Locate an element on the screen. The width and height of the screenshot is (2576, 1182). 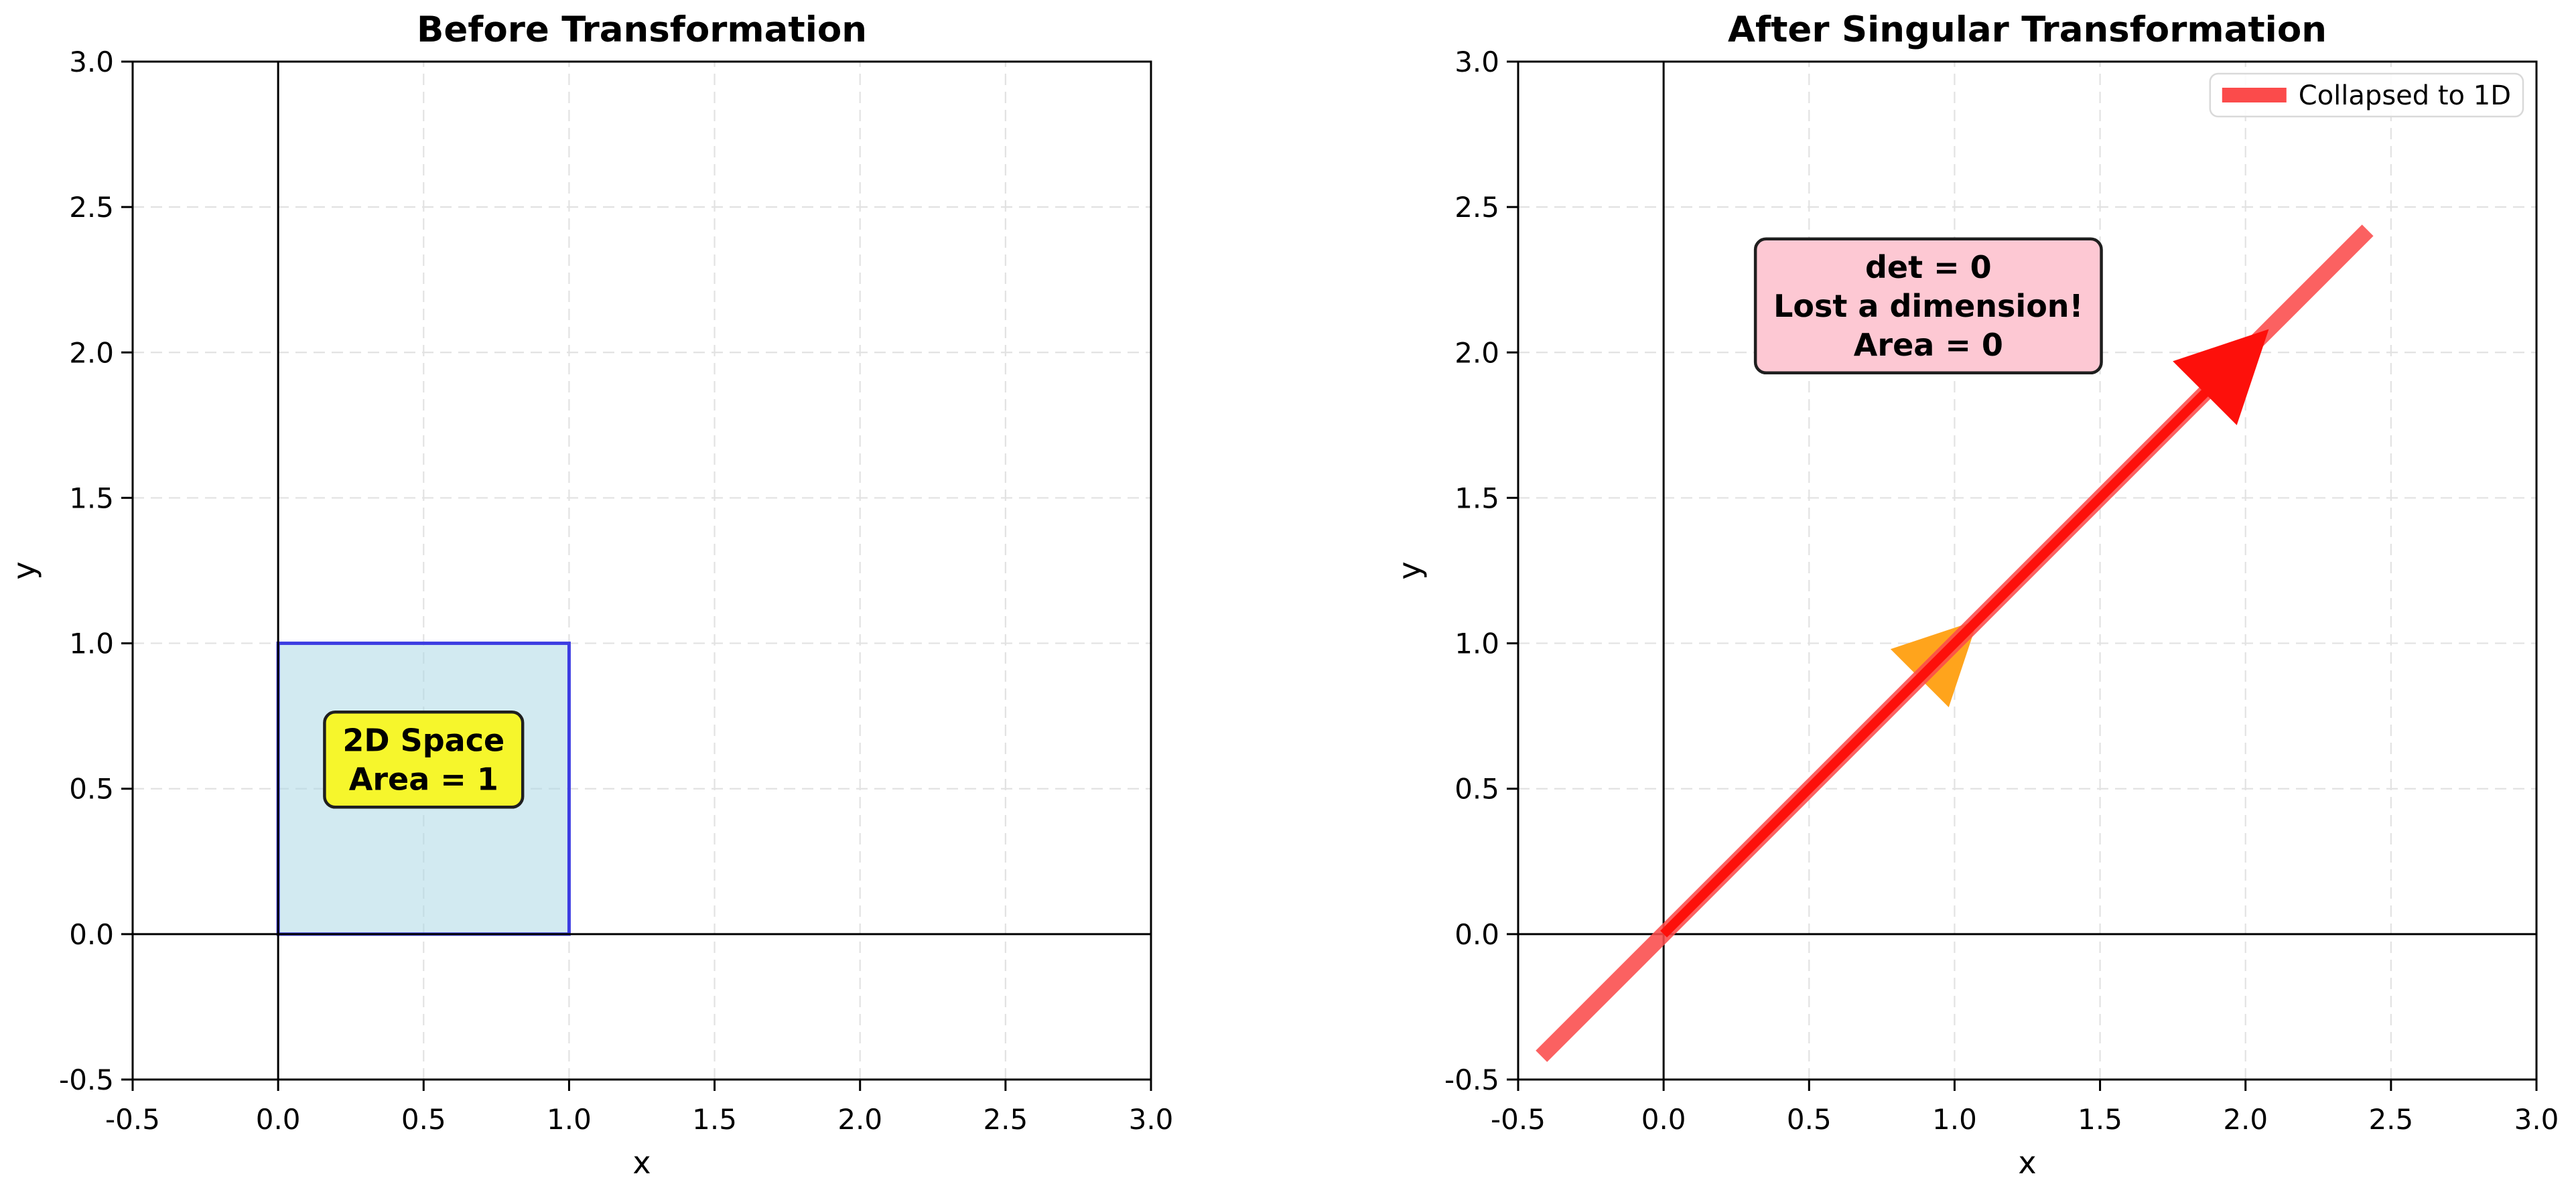
determinant-annotation-text: Lost a dimension! is located at coordinates (1928, 306).